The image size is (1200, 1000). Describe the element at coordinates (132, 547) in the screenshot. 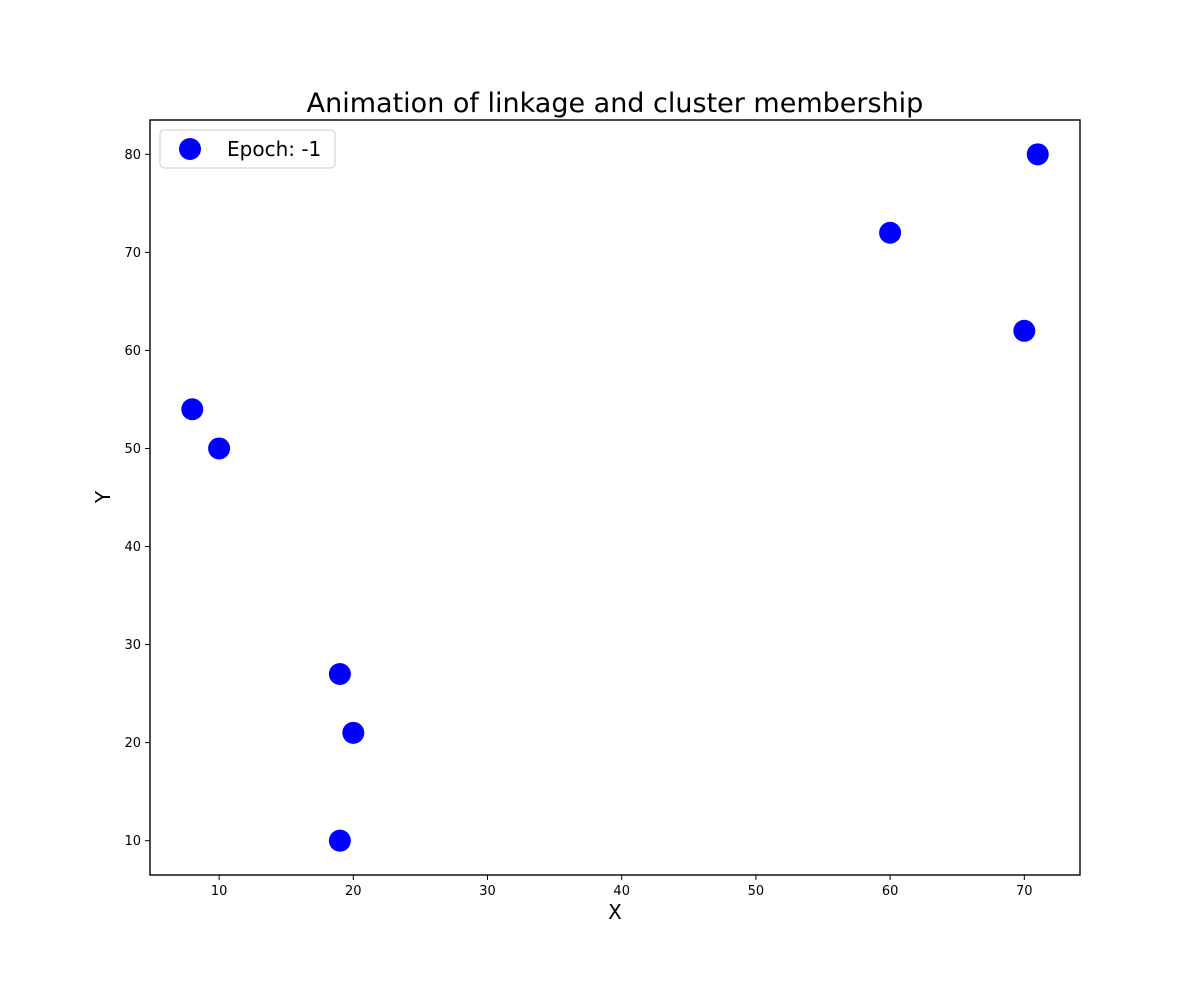

I see `y-tick-label: 40` at that location.